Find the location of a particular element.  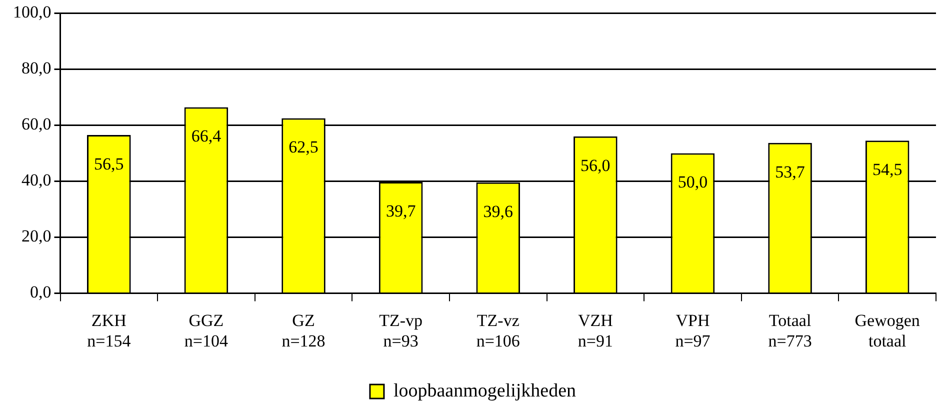

y-tick-label: 20,0 is located at coordinates (37, 236).